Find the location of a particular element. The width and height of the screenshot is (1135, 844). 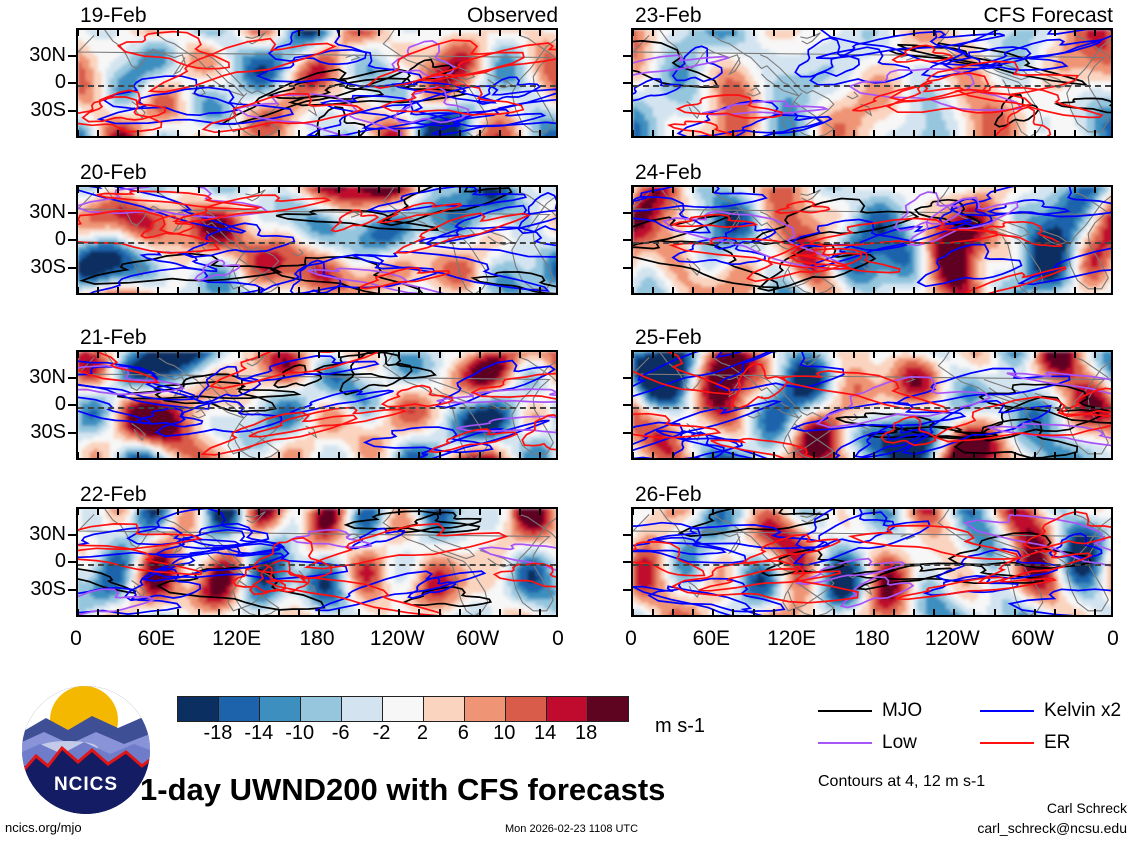

contour-low is located at coordinates (952, 561).